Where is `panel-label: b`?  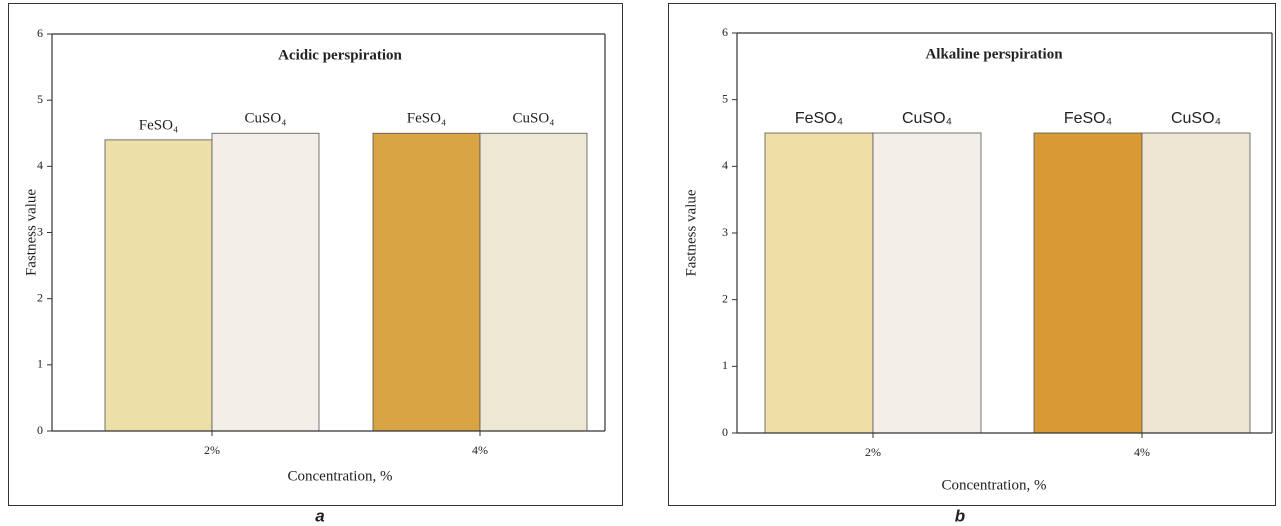 panel-label: b is located at coordinates (960, 515).